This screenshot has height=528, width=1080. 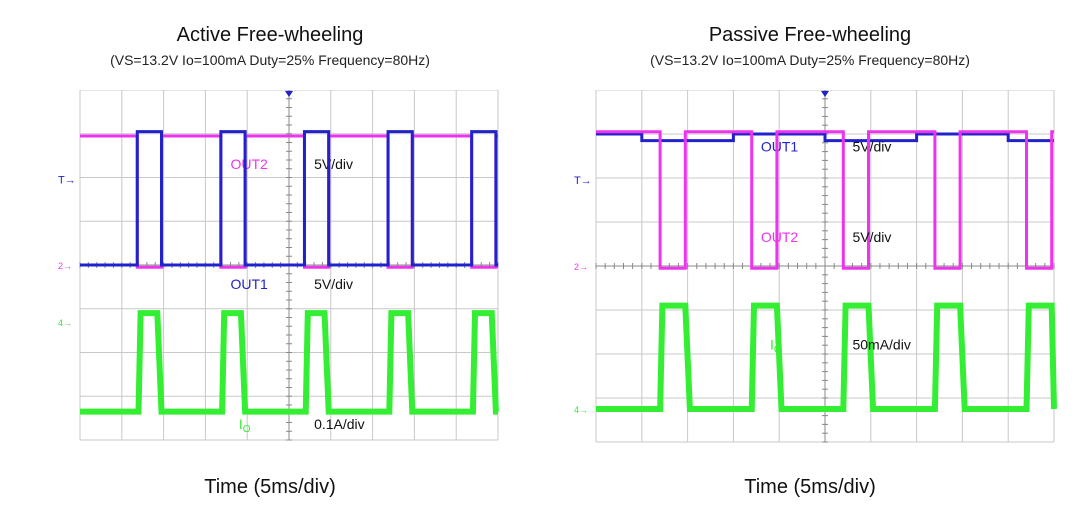 What do you see at coordinates (881, 345) in the screenshot?
I see `trace-scale-io: 50mA/div` at bounding box center [881, 345].